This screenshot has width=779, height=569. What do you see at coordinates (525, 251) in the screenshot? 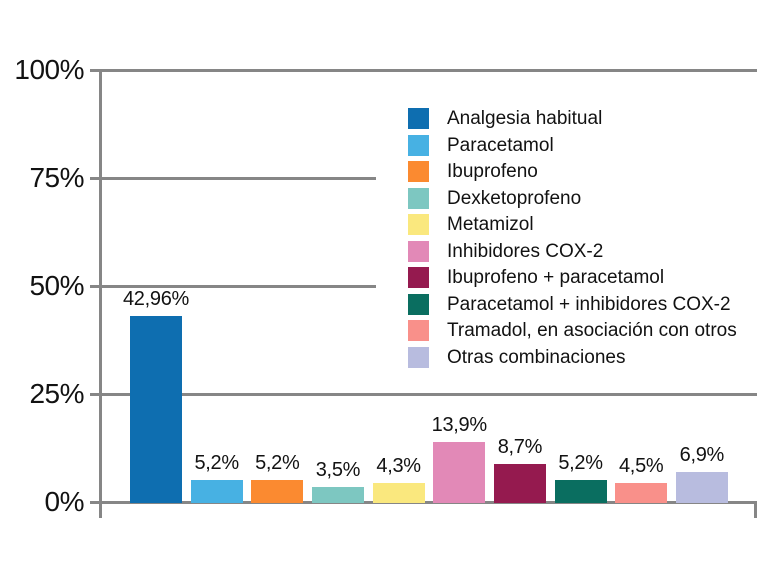
I see `legend-item-label: Inhibidores COX-2` at bounding box center [525, 251].